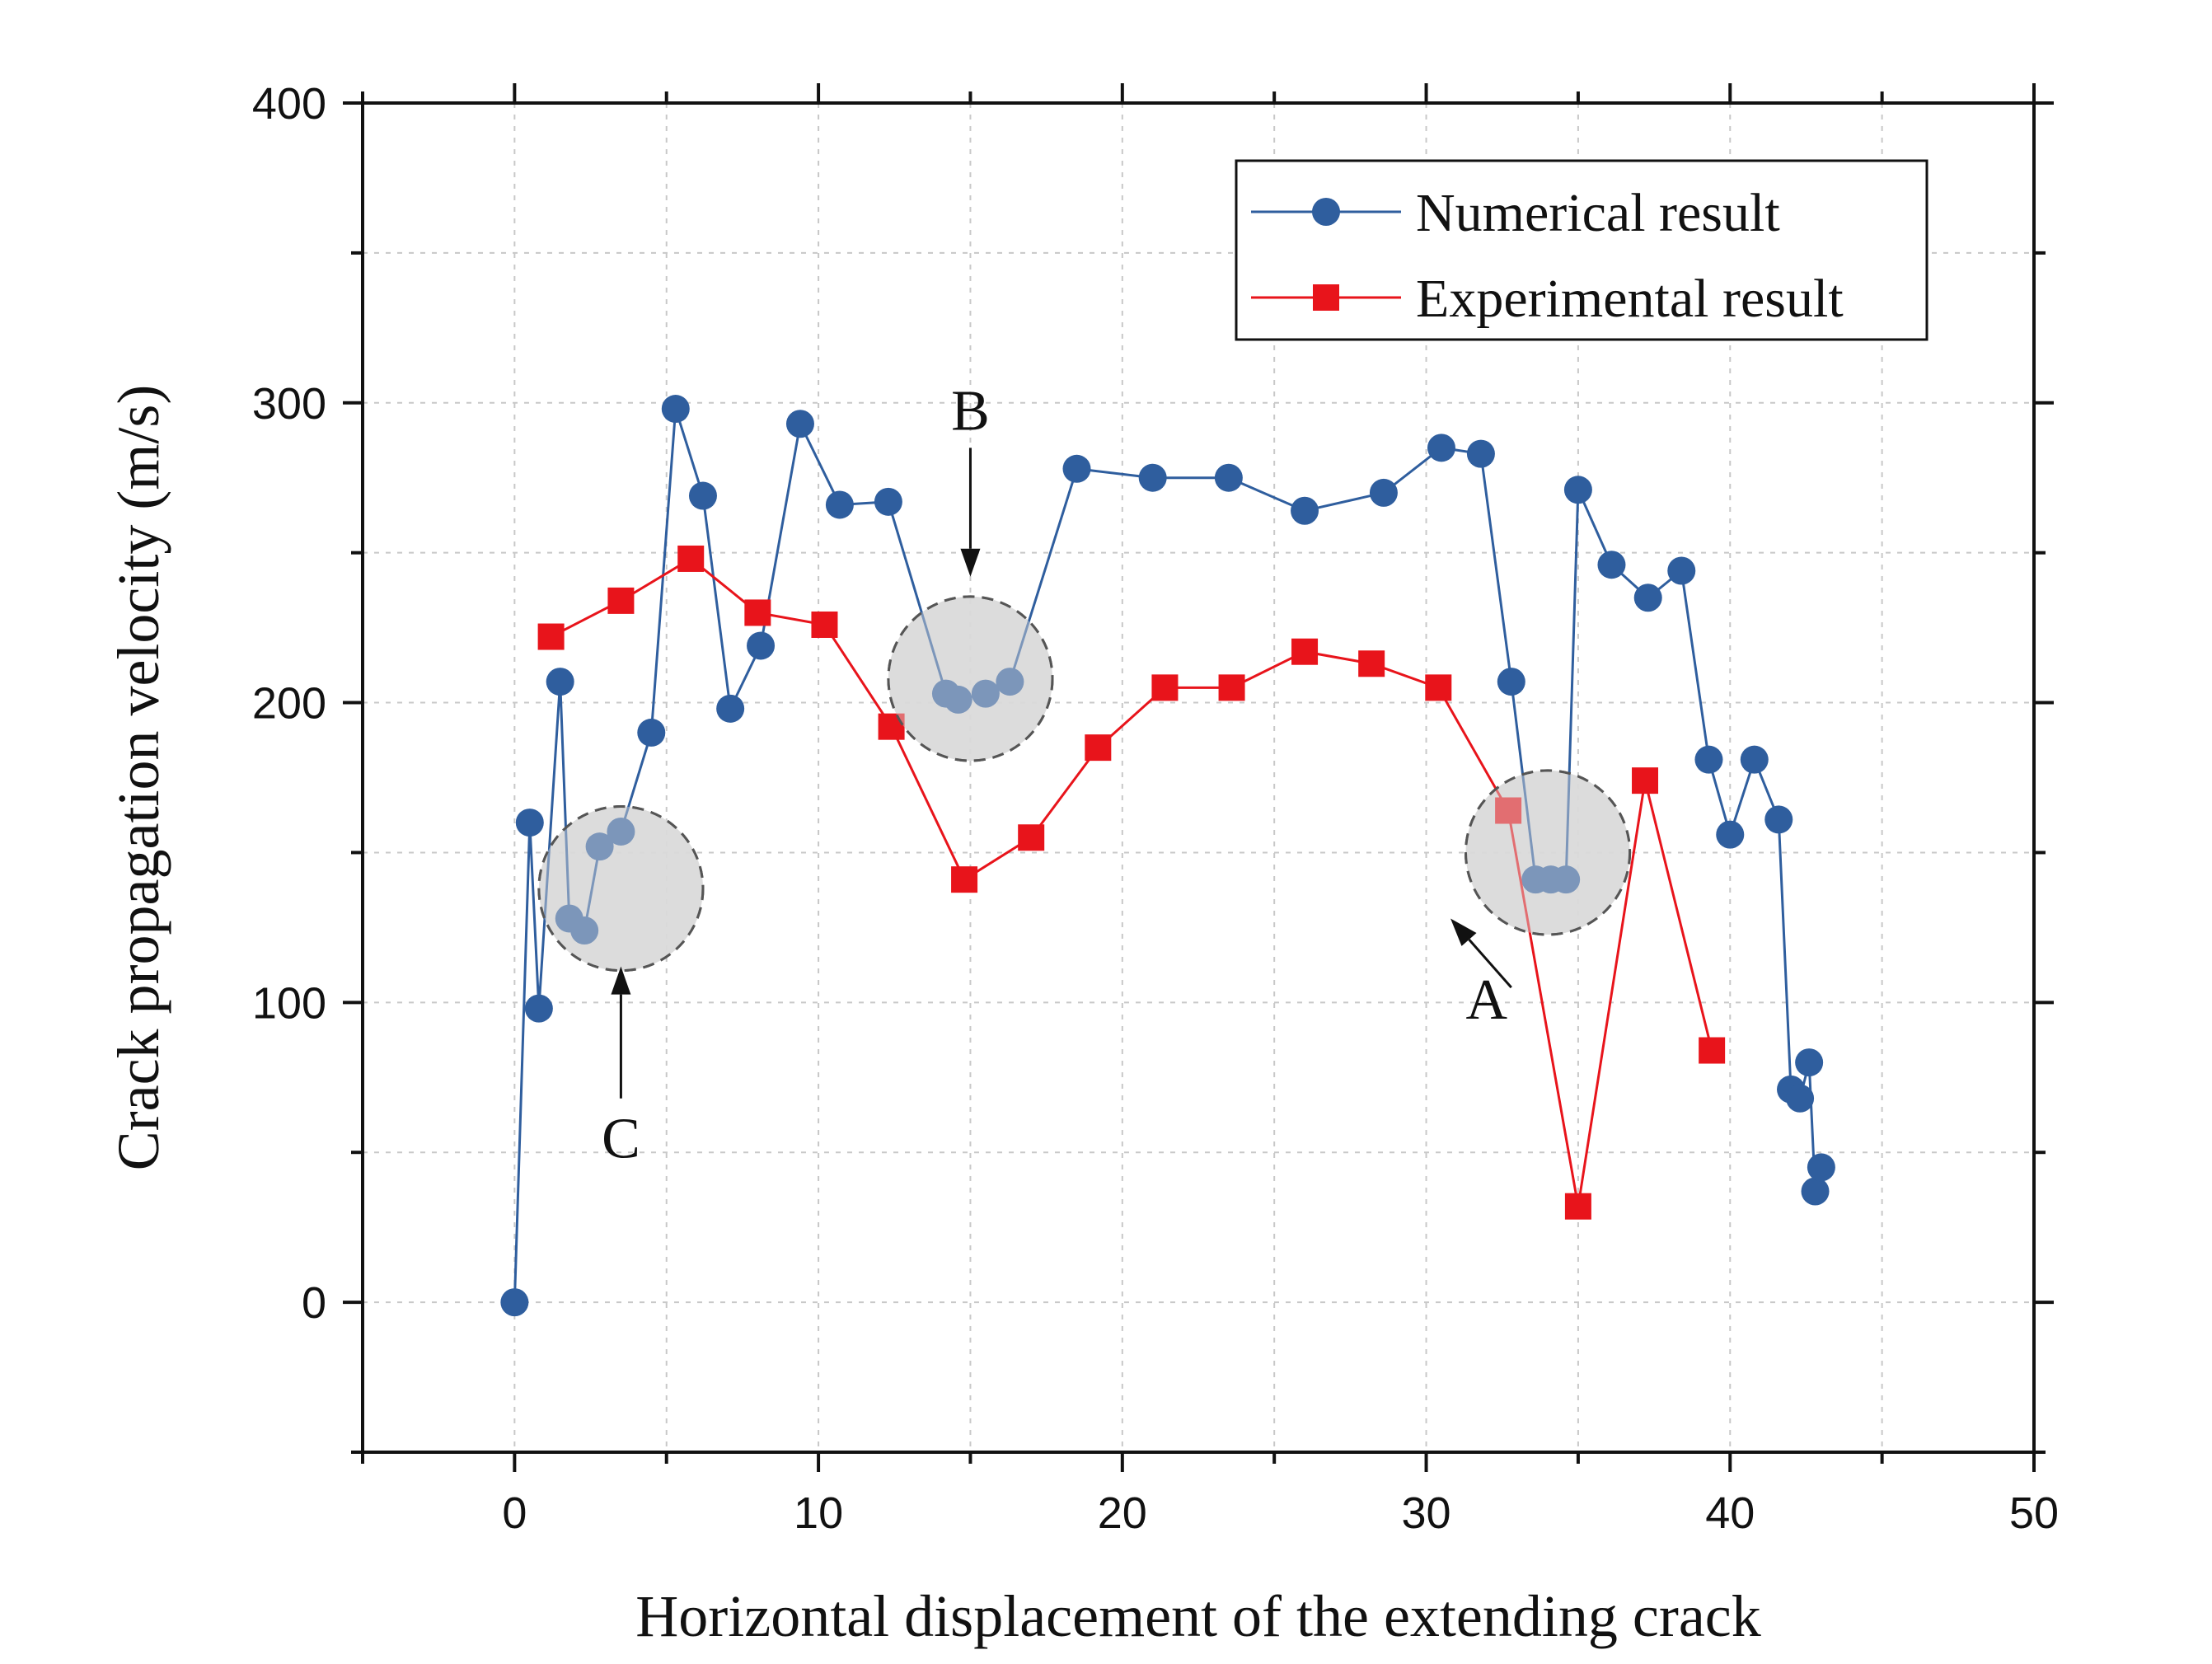 The width and height of the screenshot is (2212, 1664). I want to click on annotation-label-B: B, so click(971, 411).